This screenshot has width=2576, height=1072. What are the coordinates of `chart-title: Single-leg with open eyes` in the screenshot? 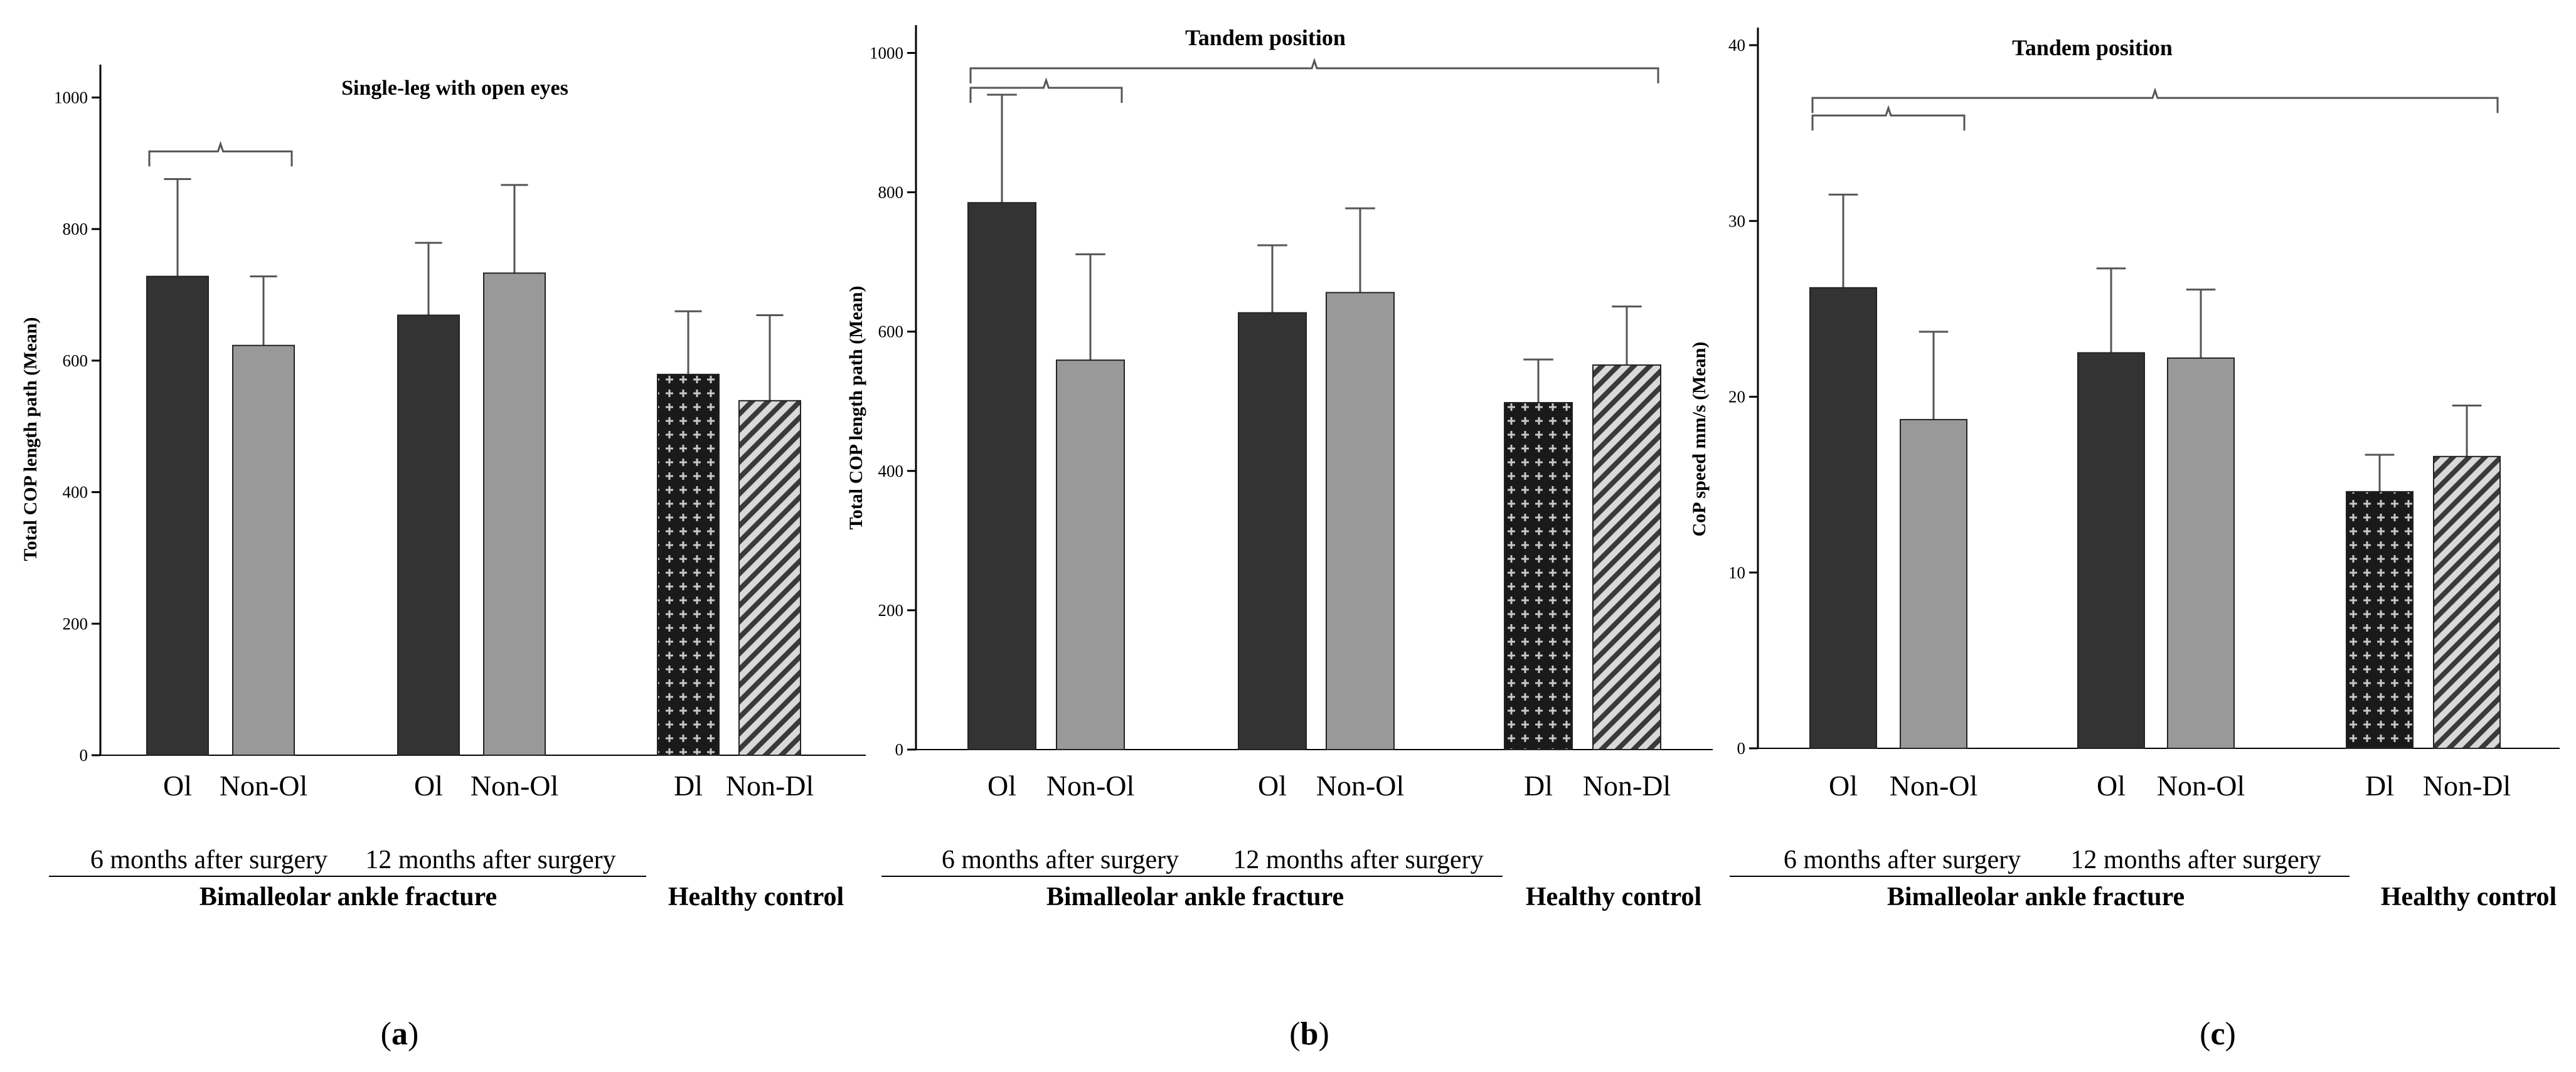 It's located at (455, 88).